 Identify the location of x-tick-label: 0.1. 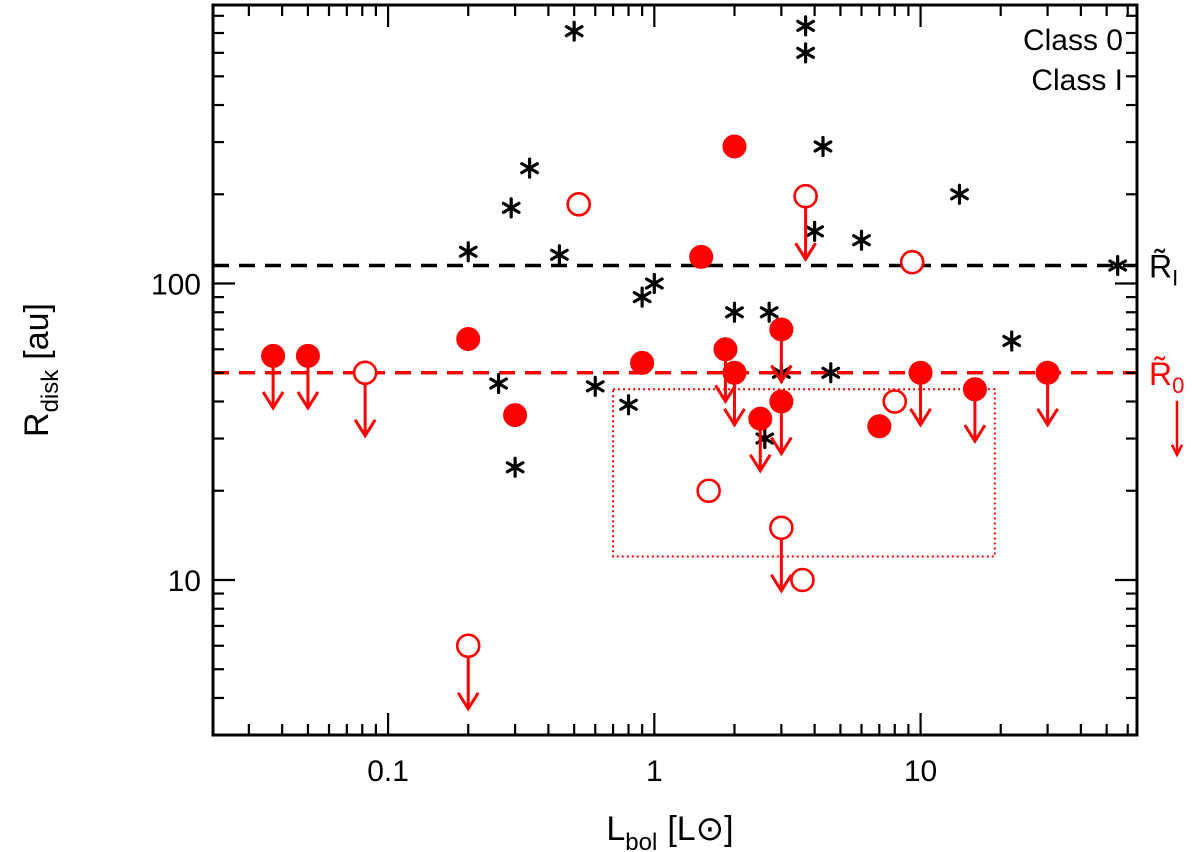
(388, 771).